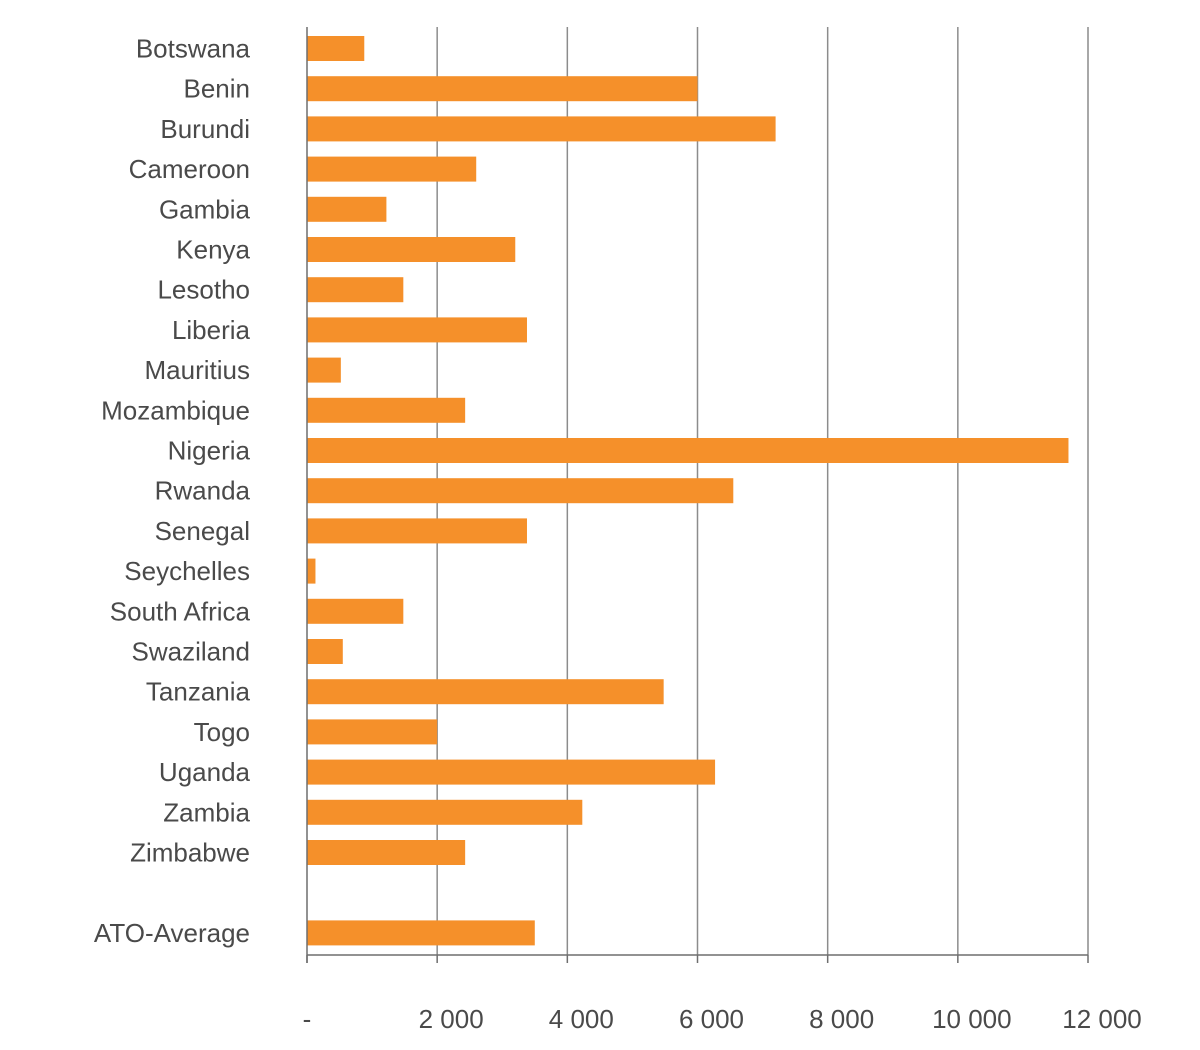 This screenshot has width=1200, height=1050. Describe the element at coordinates (205, 772) in the screenshot. I see `category-label: Uganda` at that location.